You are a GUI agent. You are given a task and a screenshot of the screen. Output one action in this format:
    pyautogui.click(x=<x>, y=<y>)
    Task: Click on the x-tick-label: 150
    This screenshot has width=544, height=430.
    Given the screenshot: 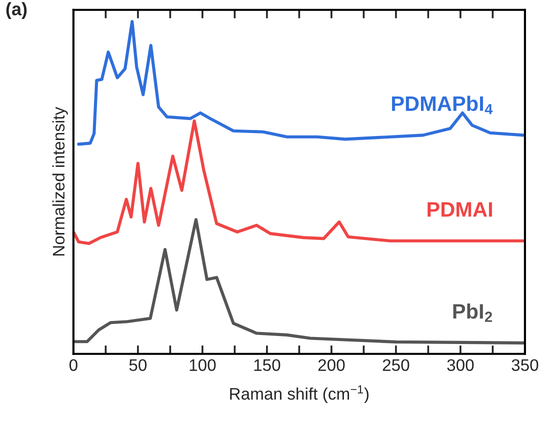 What is the action you would take?
    pyautogui.click(x=267, y=365)
    